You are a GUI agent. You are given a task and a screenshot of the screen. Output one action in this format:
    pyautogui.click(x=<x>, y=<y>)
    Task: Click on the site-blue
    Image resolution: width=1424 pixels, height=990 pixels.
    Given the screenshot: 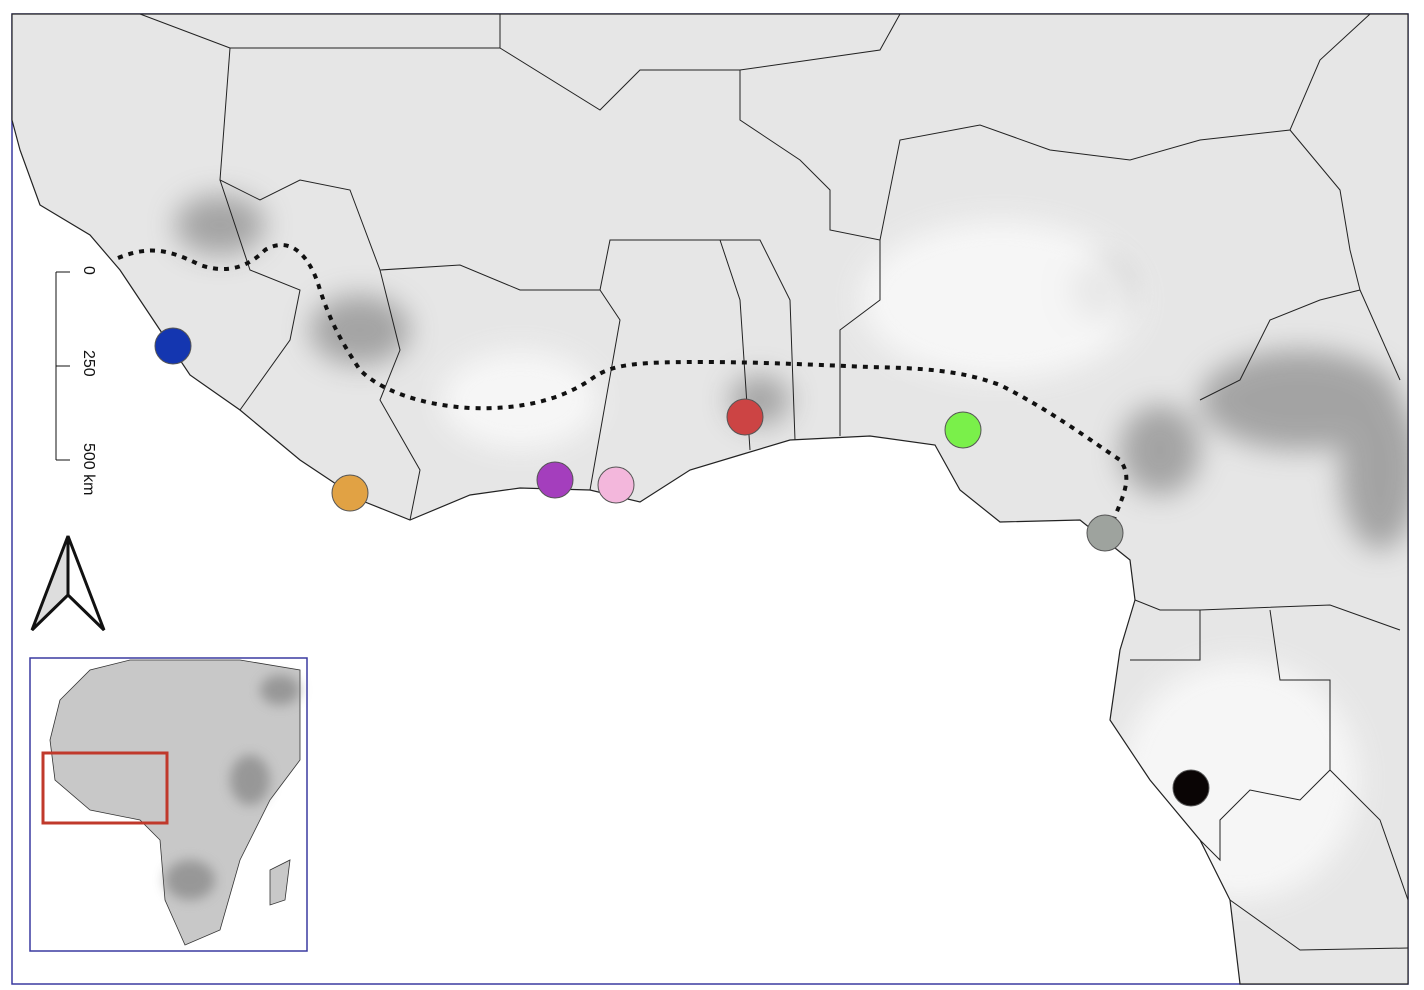 What is the action you would take?
    pyautogui.click(x=173, y=346)
    